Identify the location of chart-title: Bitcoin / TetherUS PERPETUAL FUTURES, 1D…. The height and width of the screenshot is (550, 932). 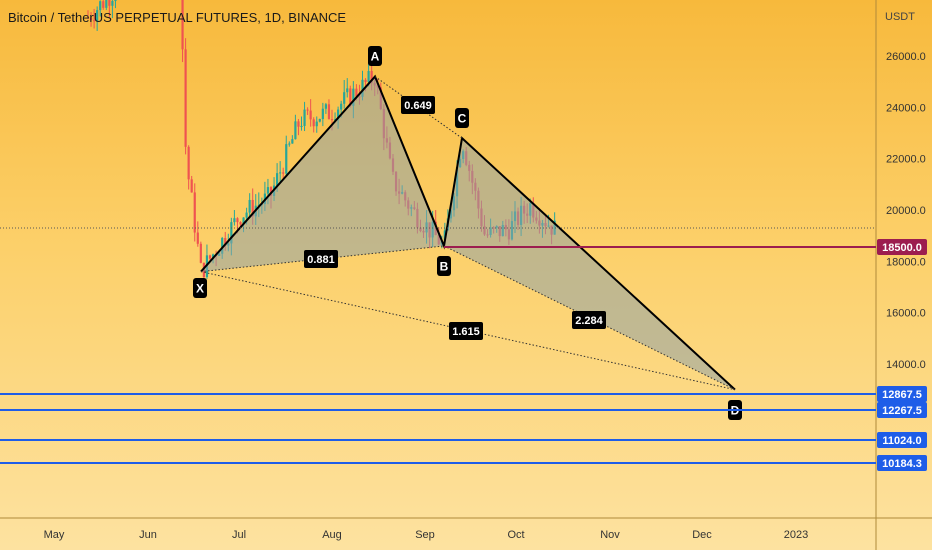
(177, 17).